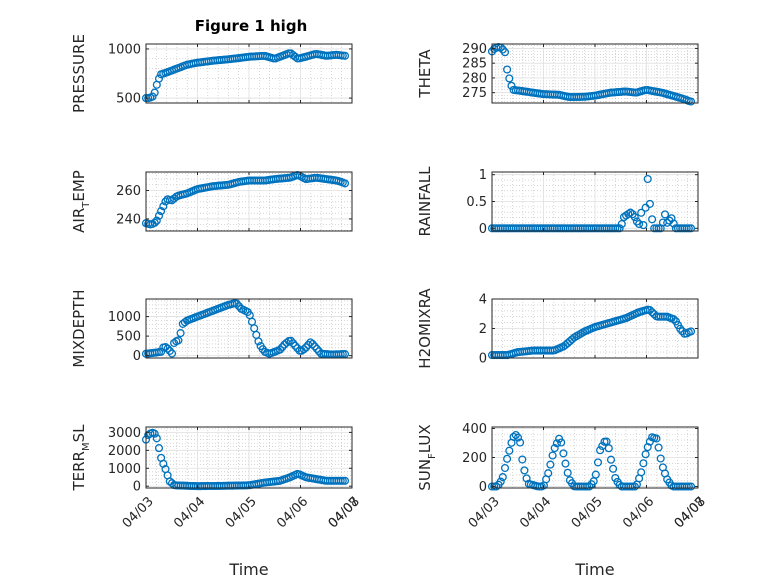 The image size is (778, 583). What do you see at coordinates (557, 458) in the screenshot?
I see `subplot-sun: 0 200 400 SUNFLUX` at bounding box center [557, 458].